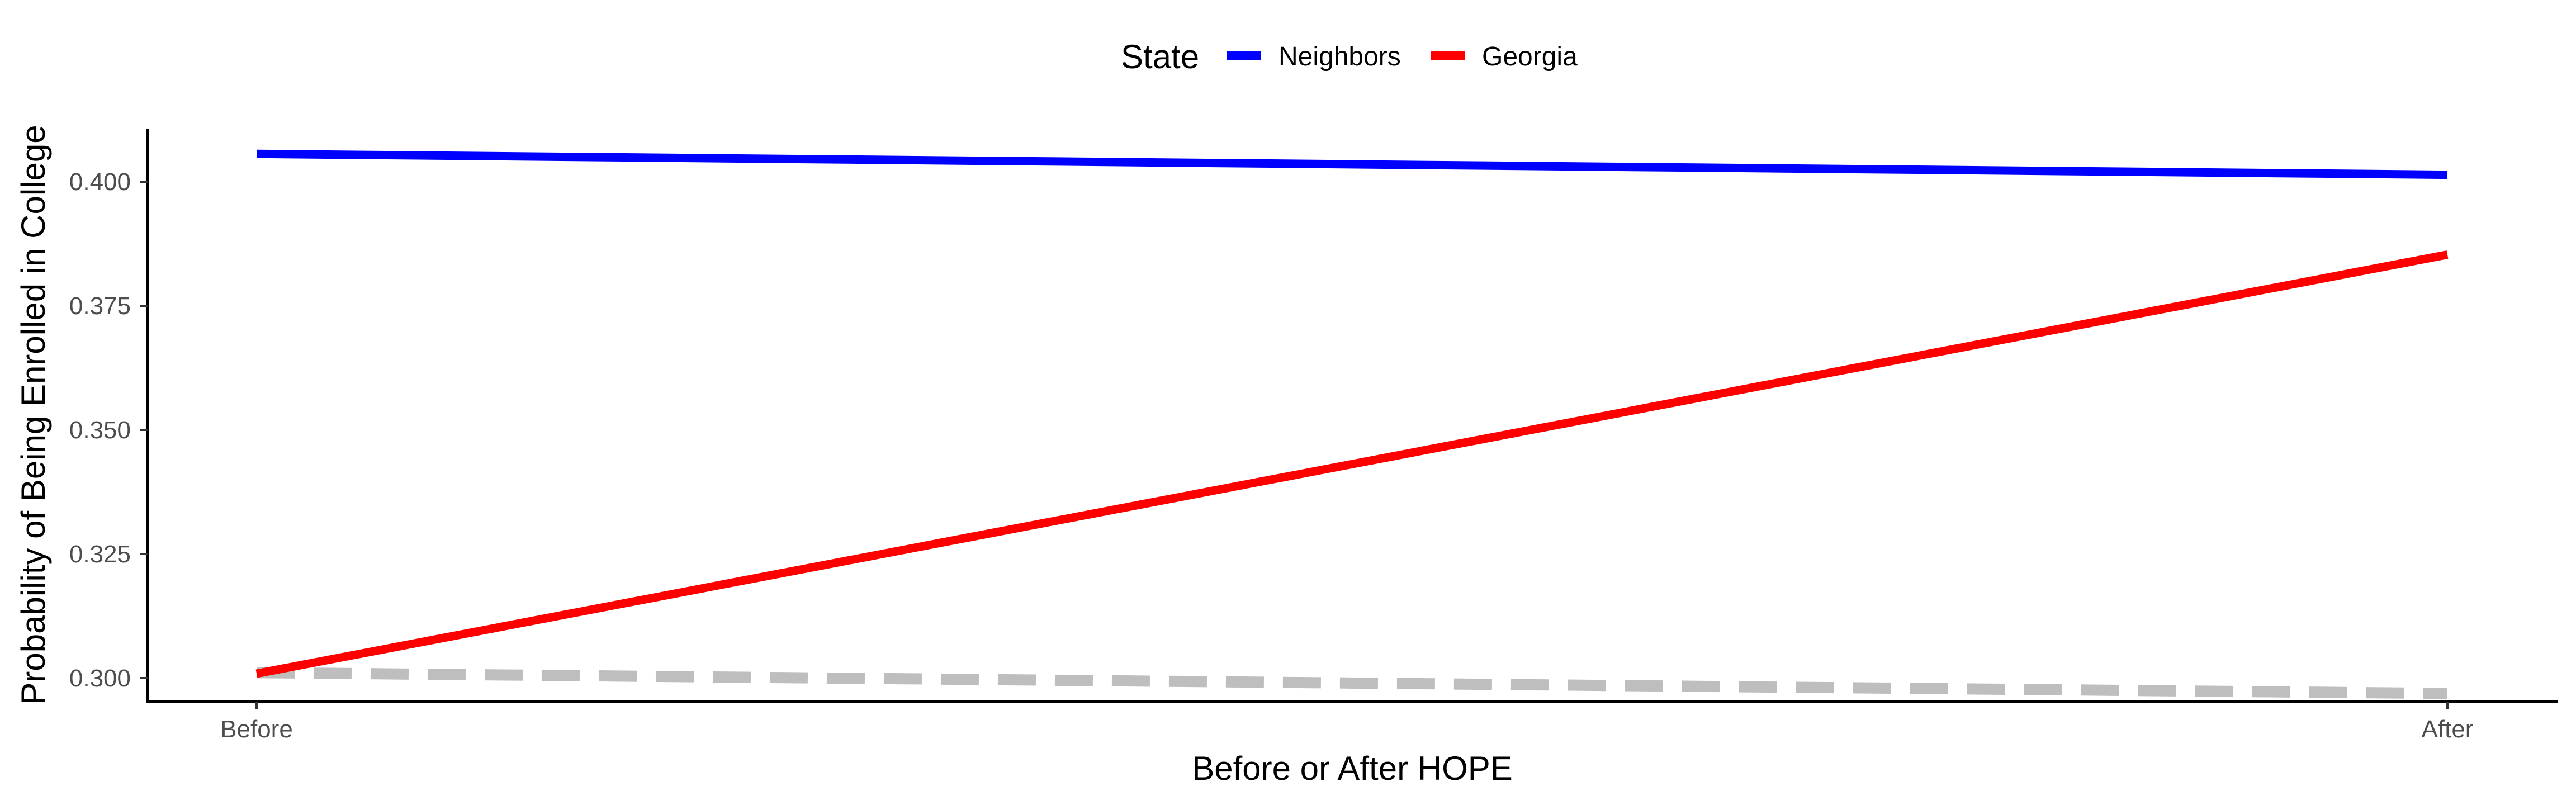  What do you see at coordinates (1530, 57) in the screenshot?
I see `legend-label-georgia: Georgia` at bounding box center [1530, 57].